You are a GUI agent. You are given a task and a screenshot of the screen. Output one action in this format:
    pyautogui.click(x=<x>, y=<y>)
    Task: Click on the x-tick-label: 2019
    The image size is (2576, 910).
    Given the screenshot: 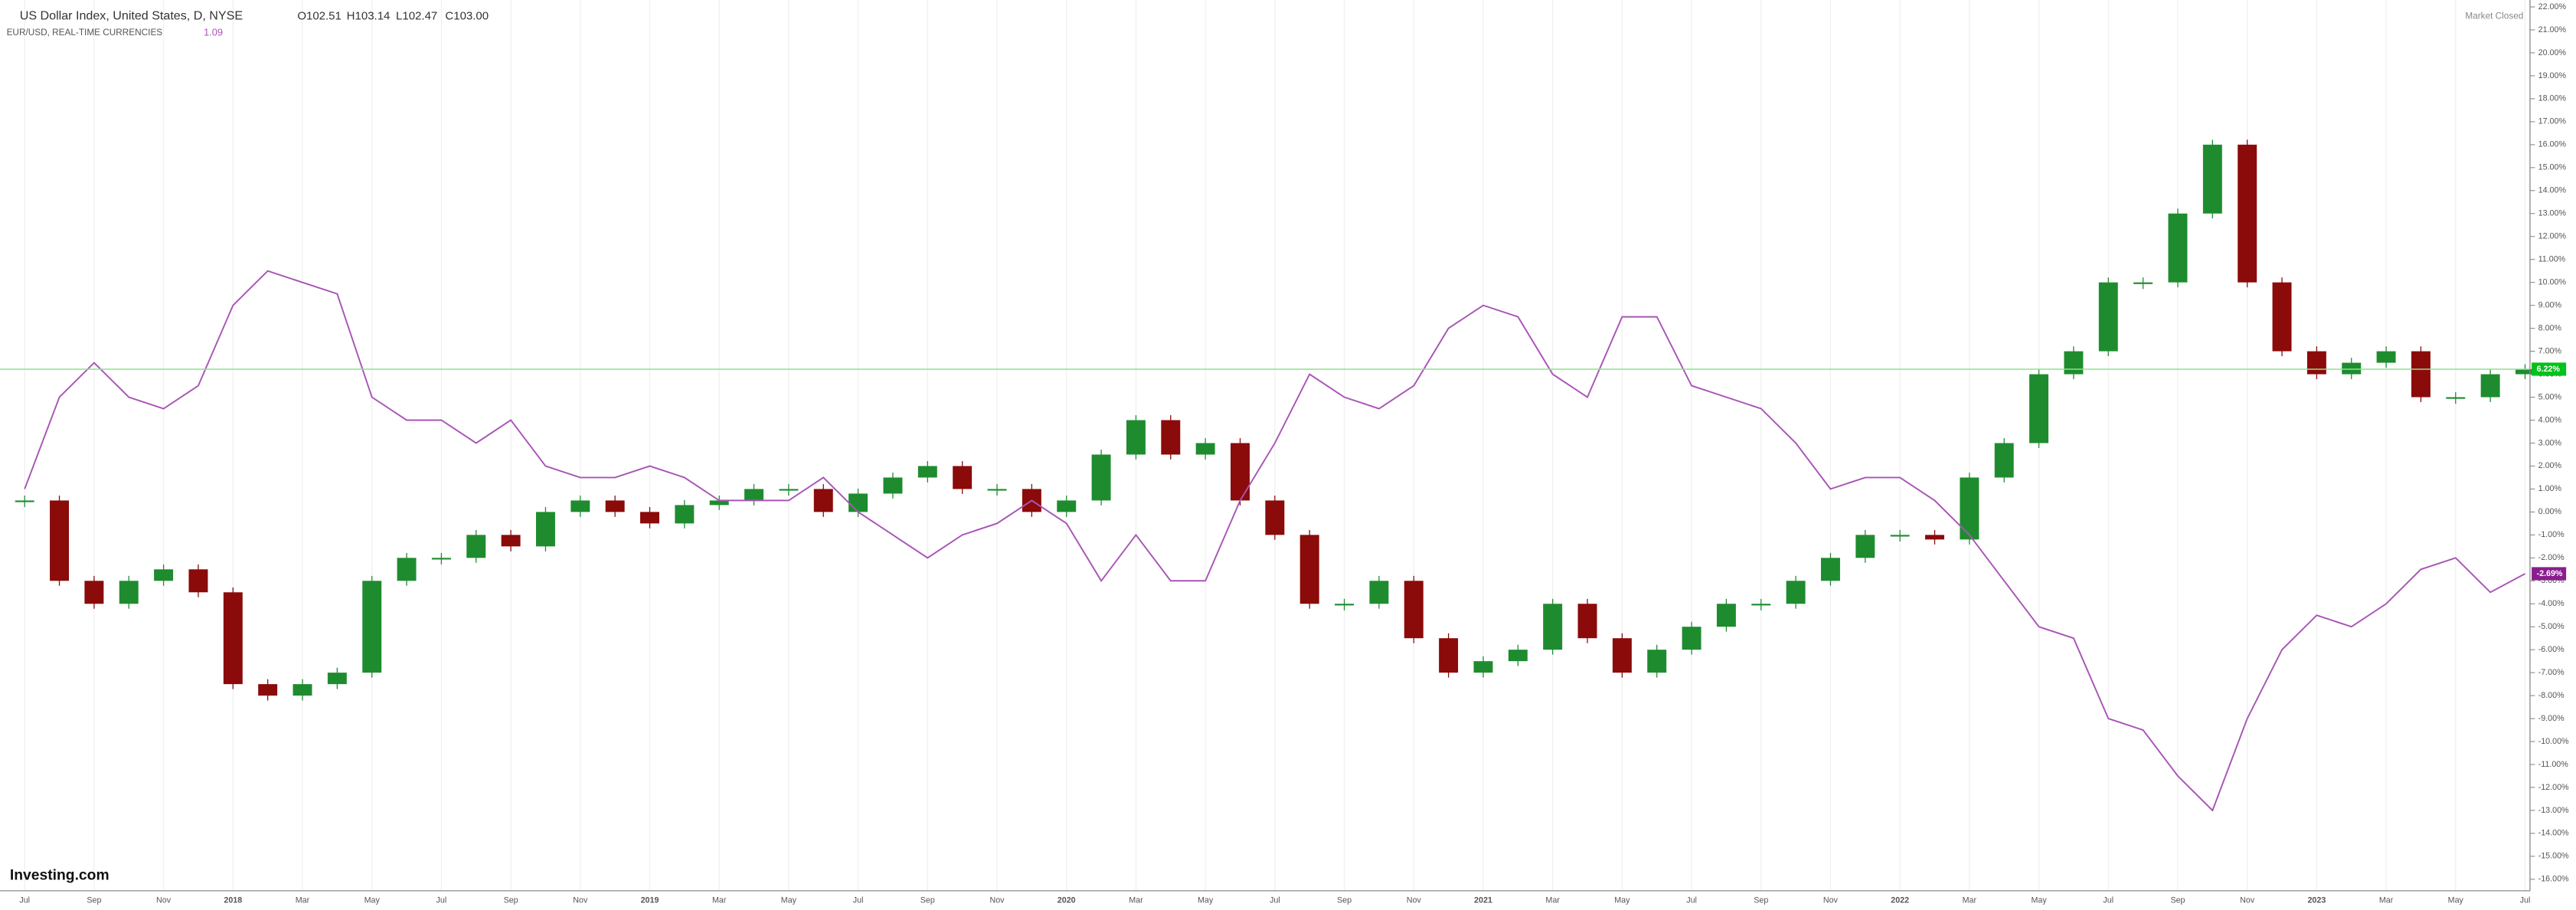 What is the action you would take?
    pyautogui.click(x=650, y=900)
    